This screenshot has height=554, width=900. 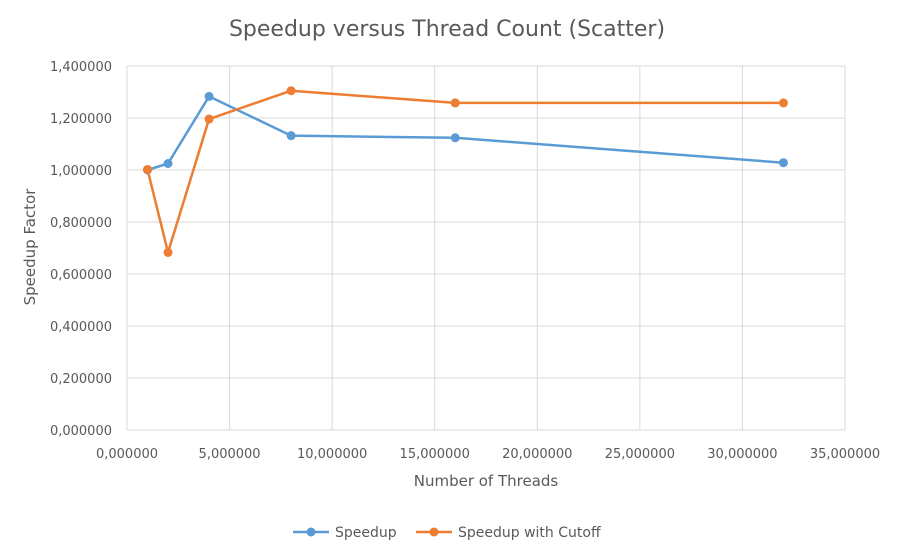 What do you see at coordinates (81, 379) in the screenshot?
I see `y-tick-label: 0,200000` at bounding box center [81, 379].